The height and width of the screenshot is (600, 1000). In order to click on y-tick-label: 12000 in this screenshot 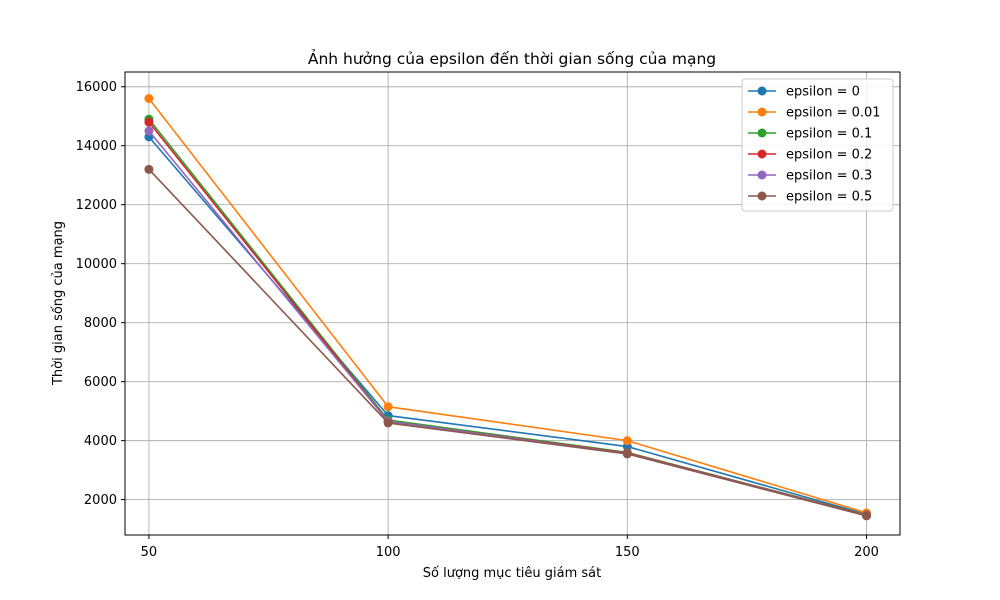, I will do `click(96, 205)`.